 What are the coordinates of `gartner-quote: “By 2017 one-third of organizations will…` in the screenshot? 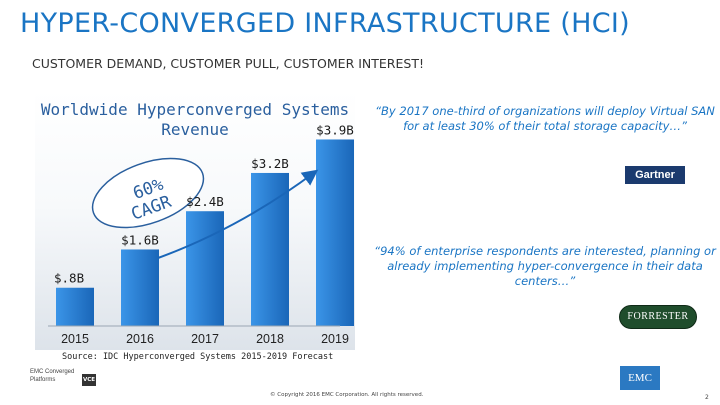 It's located at (545, 118).